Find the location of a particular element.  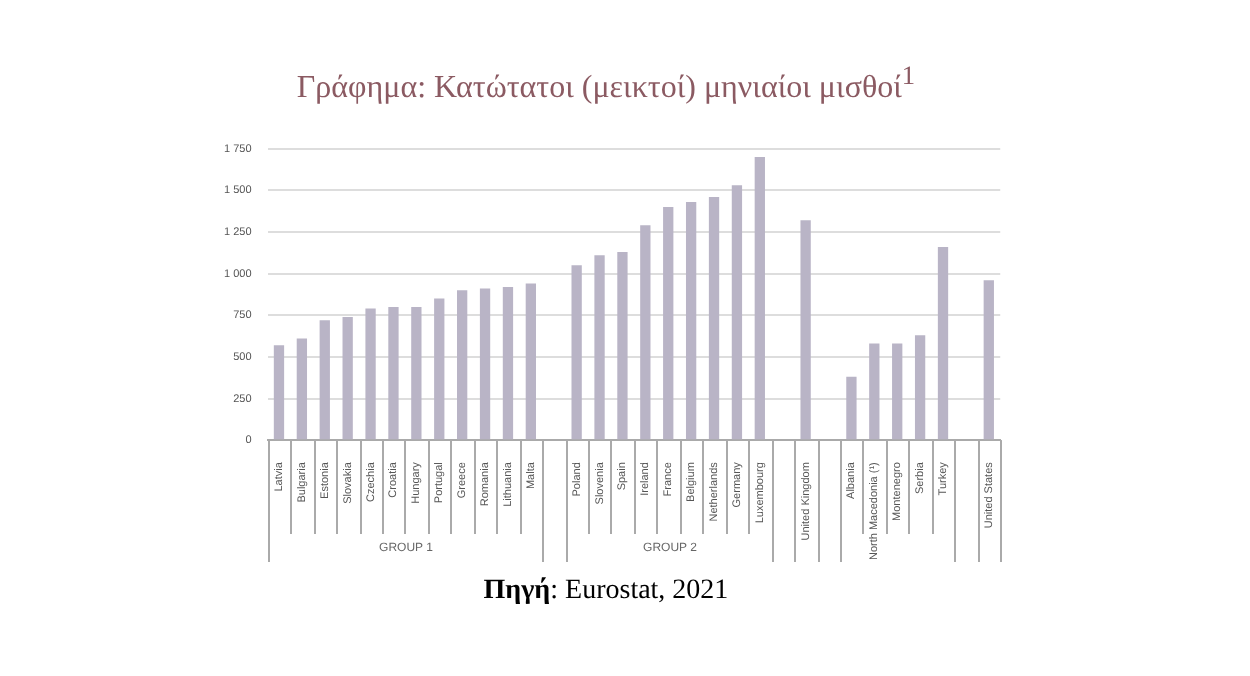

text: Πηγή: Eurostat, 2021 is located at coordinates (606, 592).